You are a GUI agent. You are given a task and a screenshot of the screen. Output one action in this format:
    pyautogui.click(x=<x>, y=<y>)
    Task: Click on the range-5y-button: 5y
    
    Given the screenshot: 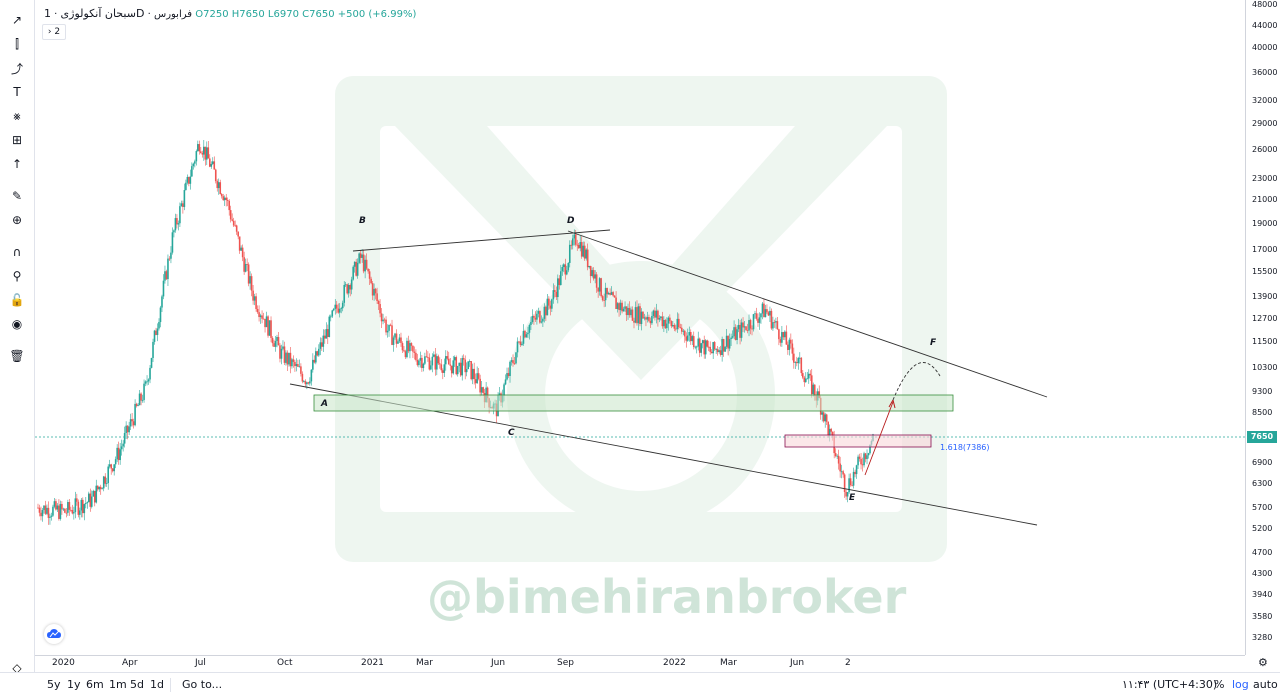 What is the action you would take?
    pyautogui.click(x=54, y=684)
    